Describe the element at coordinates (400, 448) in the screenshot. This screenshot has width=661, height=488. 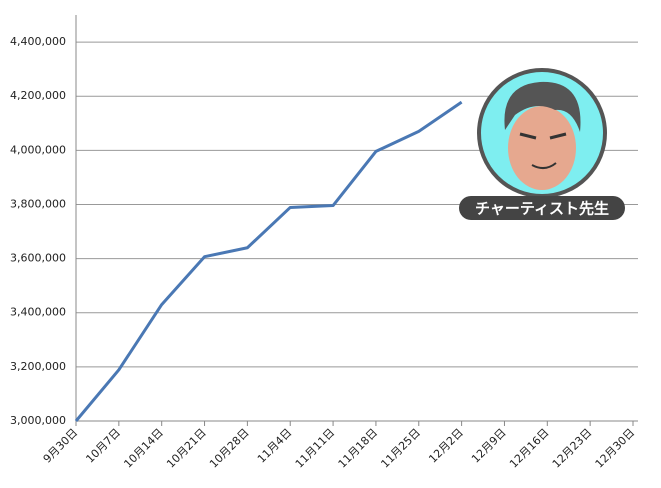
I see `x-tick-label: 11月25日` at that location.